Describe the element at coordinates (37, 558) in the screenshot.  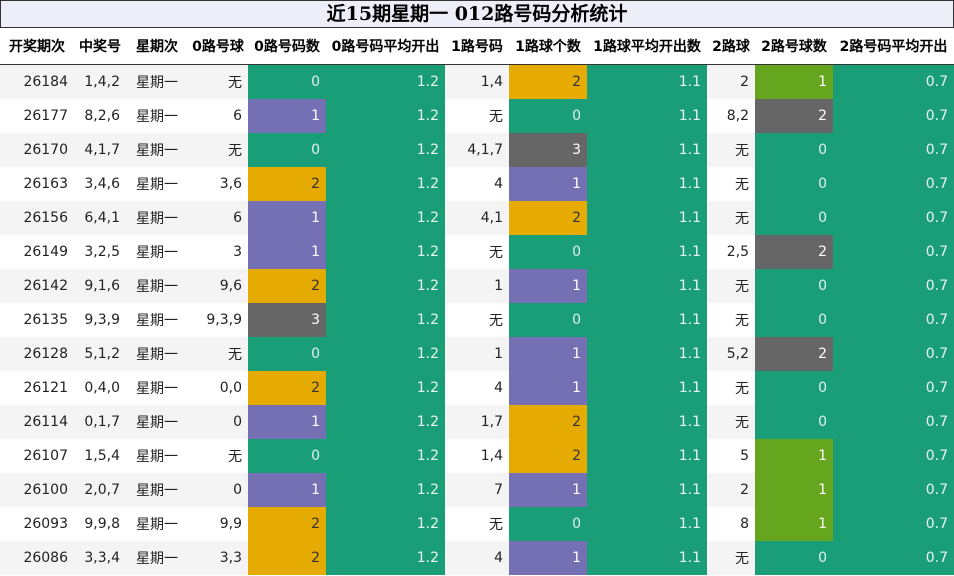
I see `issue-cell: 26086` at that location.